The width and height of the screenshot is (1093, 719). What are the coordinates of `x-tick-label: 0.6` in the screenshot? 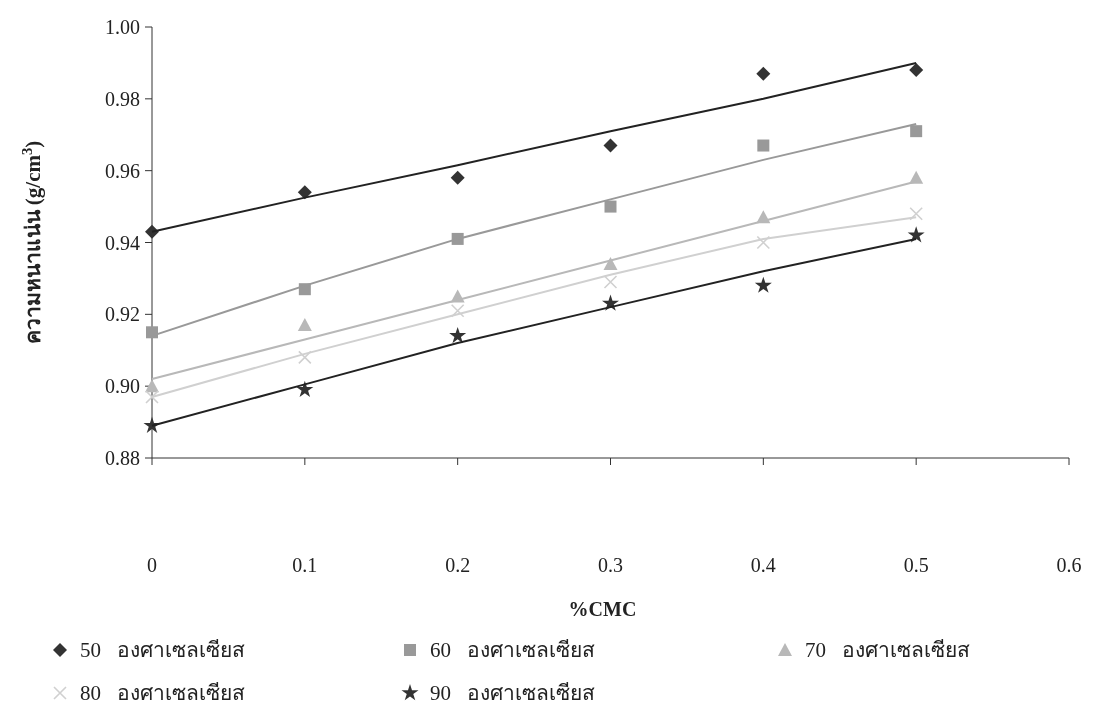 It's located at (1069, 565).